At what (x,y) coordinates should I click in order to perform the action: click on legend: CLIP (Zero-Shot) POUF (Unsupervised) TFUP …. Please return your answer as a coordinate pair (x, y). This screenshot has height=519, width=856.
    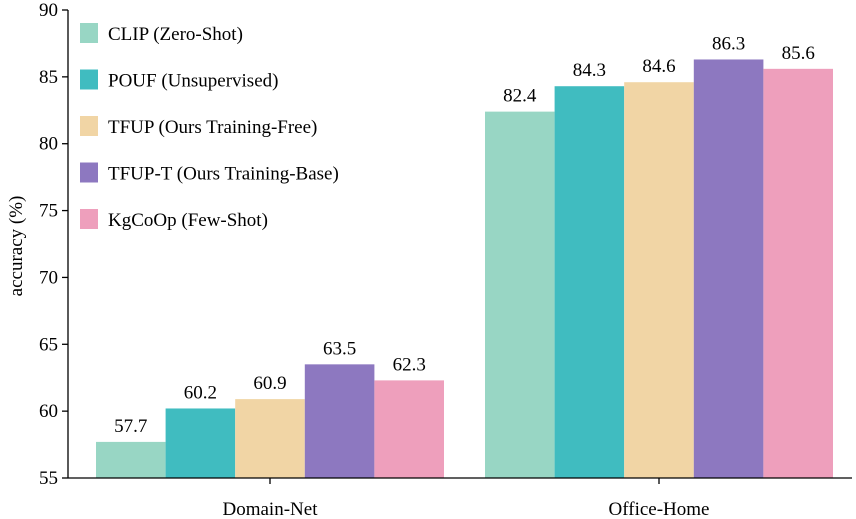
    Looking at the image, I should click on (209, 127).